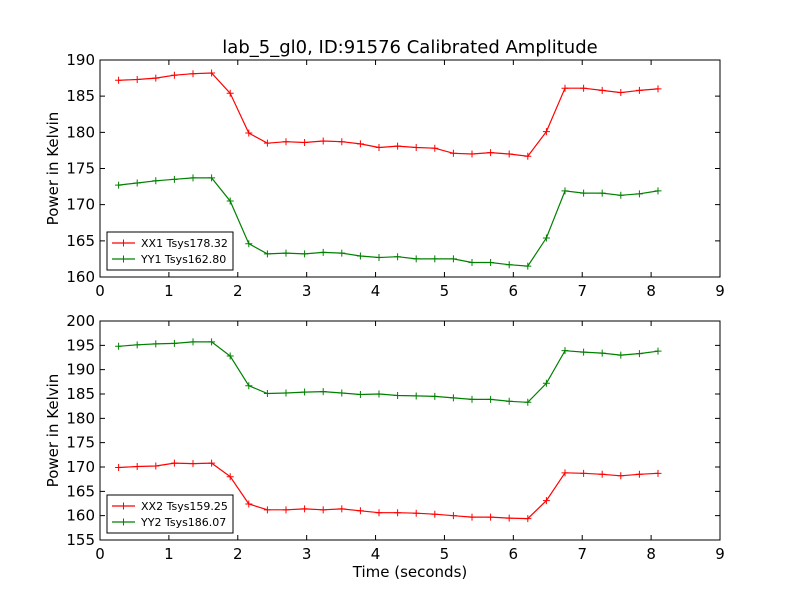  I want to click on x-tick-label: 6, so click(514, 554).